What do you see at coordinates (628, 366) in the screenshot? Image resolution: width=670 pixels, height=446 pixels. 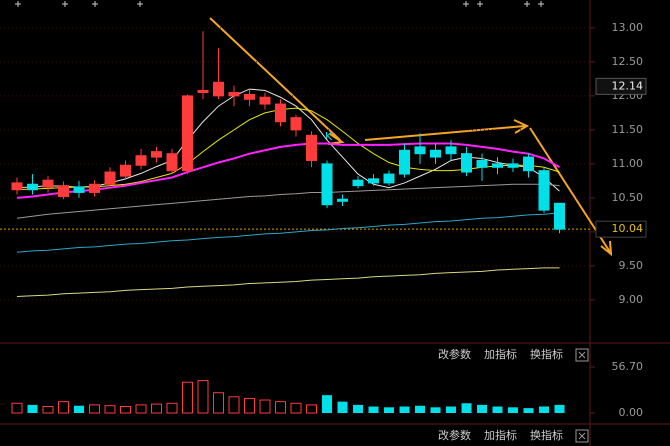 I see `y-tick-label: 56.70` at bounding box center [628, 366].